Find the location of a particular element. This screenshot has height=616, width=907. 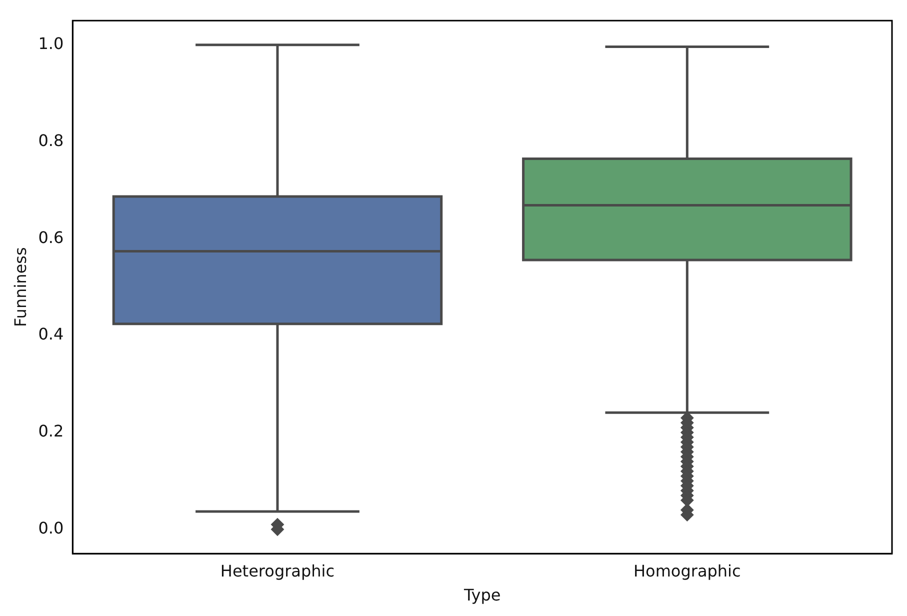

y-tick-label: 0.6 is located at coordinates (51, 237).